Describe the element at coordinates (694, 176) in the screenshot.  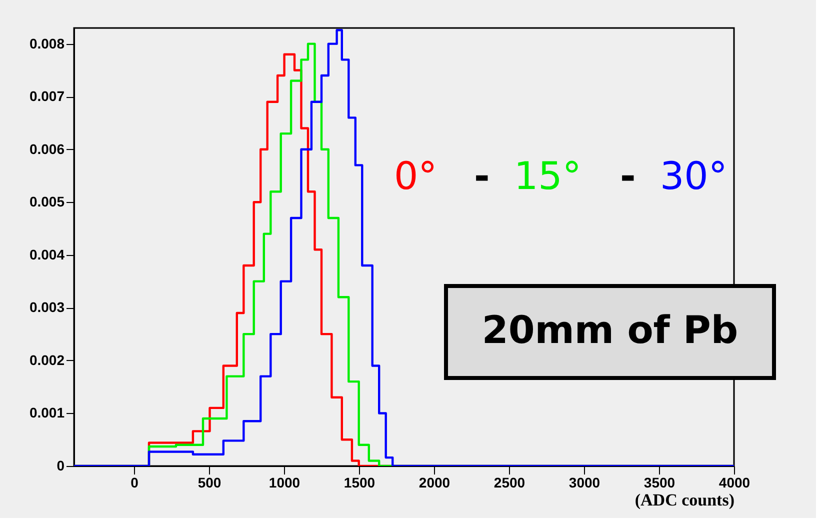
I see `text: 30°` at that location.